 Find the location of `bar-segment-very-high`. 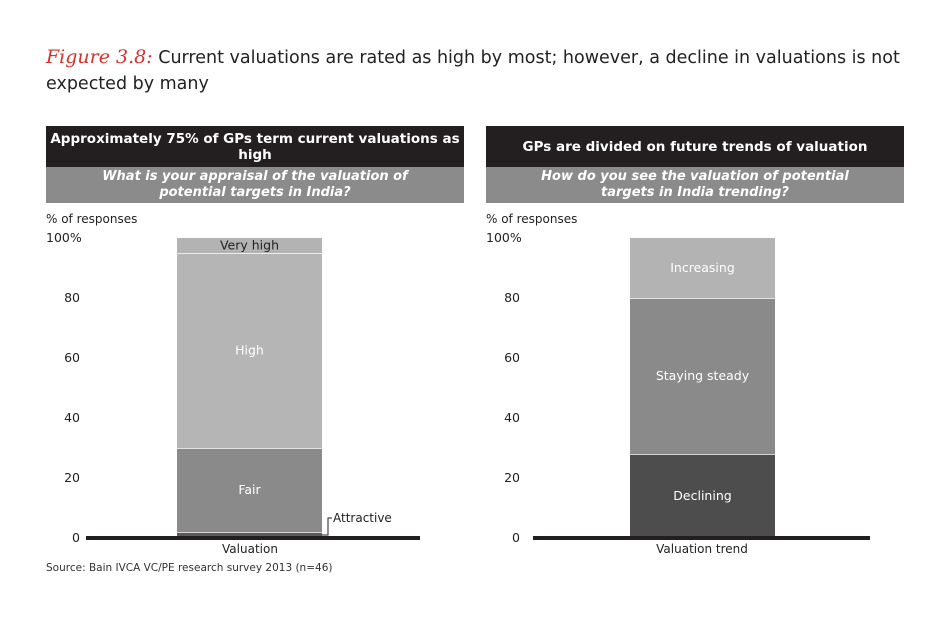

bar-segment-very-high is located at coordinates (249, 245).